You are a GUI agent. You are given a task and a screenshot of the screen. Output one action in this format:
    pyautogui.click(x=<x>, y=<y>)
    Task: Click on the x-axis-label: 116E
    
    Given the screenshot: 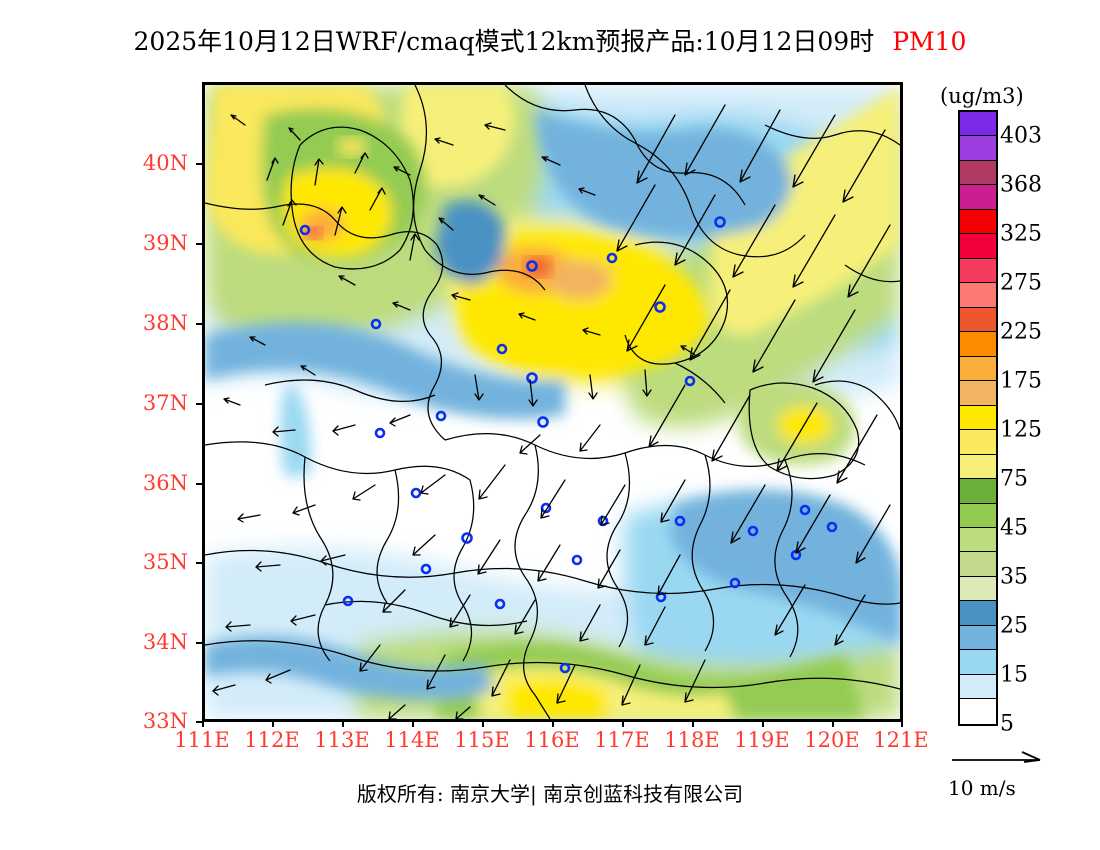 What is the action you would take?
    pyautogui.click(x=552, y=740)
    